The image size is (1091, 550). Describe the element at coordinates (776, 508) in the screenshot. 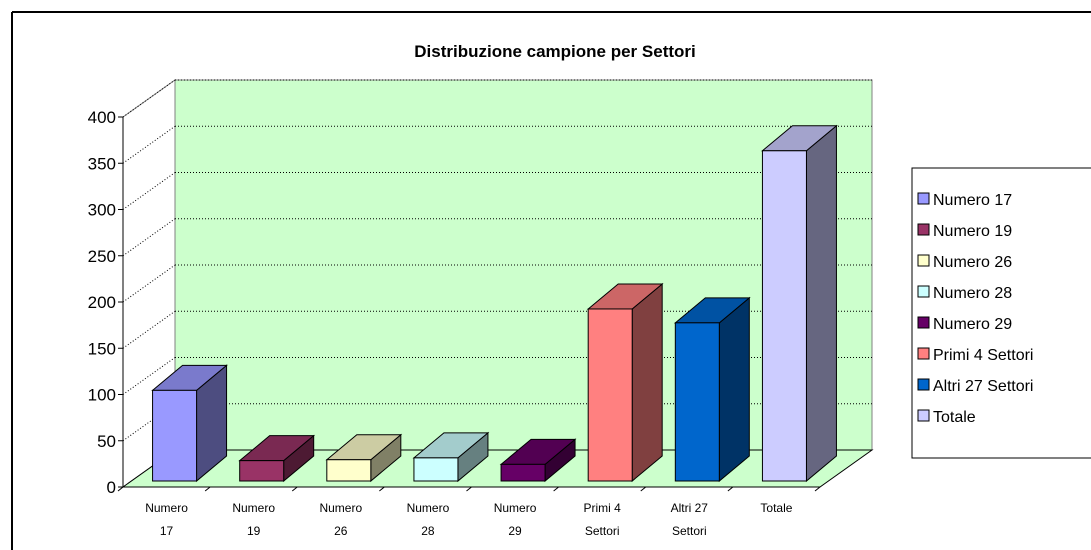

I see `x-tick-label: Totale` at that location.